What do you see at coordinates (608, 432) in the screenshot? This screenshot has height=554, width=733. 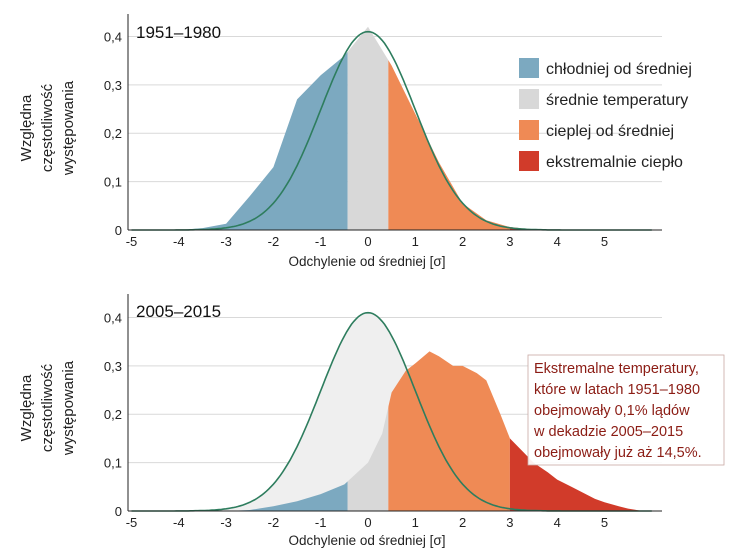 I see `annotation-line: w dekadzie 2005–2015` at bounding box center [608, 432].